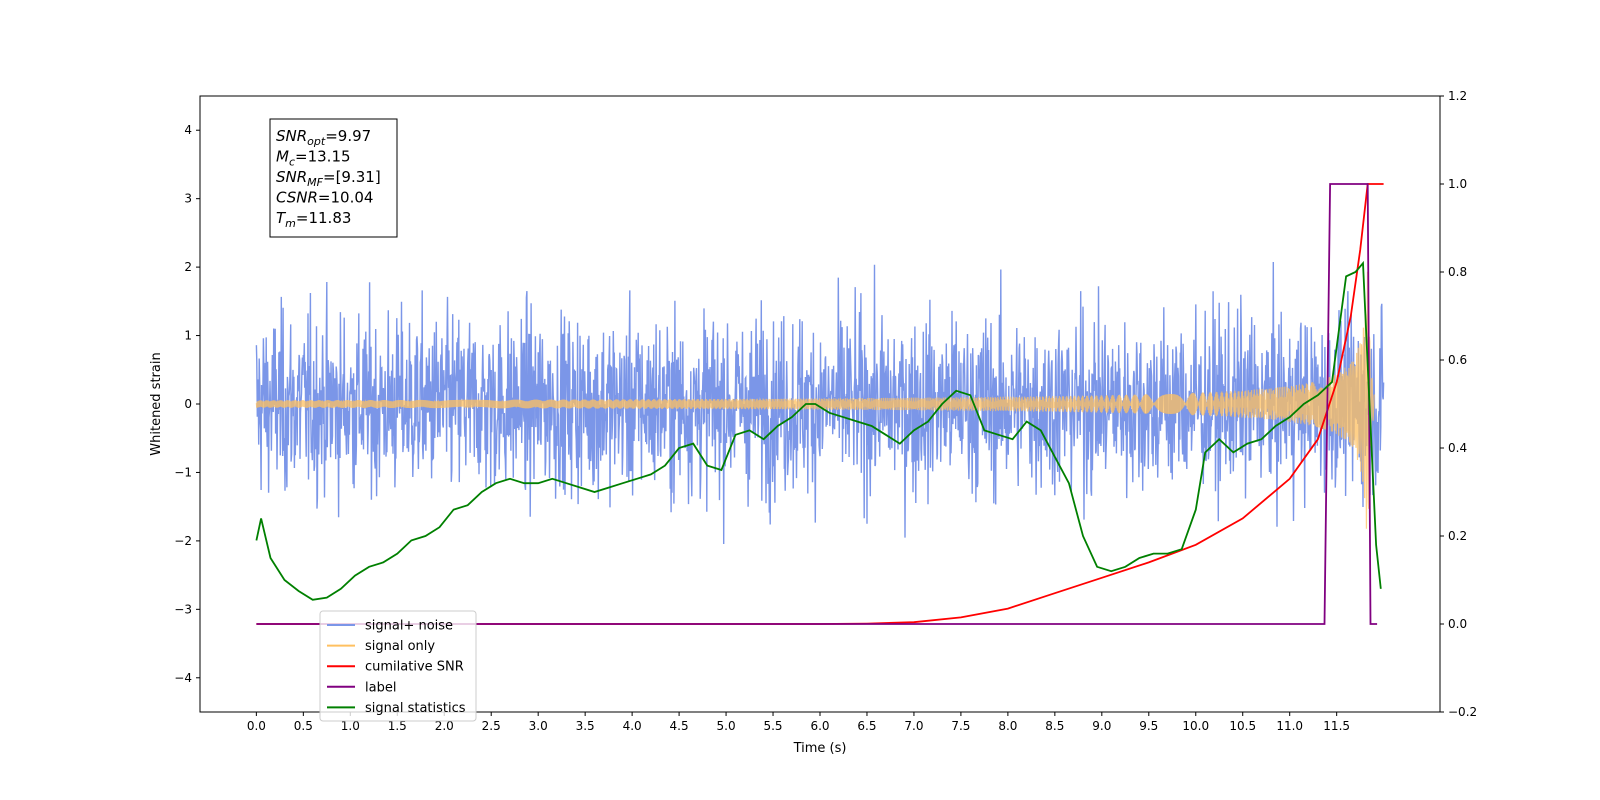  Describe the element at coordinates (1462, 712) in the screenshot. I see `y2-tick-label: −0.2` at that location.